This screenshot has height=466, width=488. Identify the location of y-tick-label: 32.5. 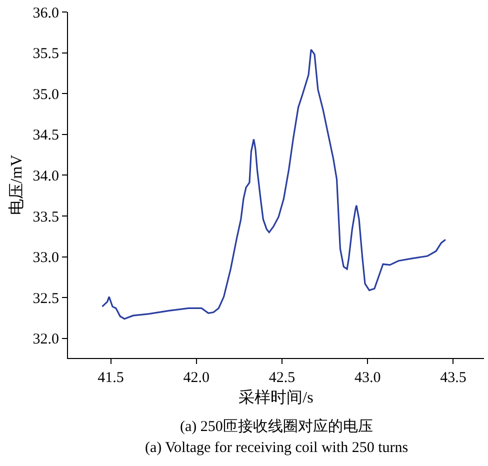
(45, 298).